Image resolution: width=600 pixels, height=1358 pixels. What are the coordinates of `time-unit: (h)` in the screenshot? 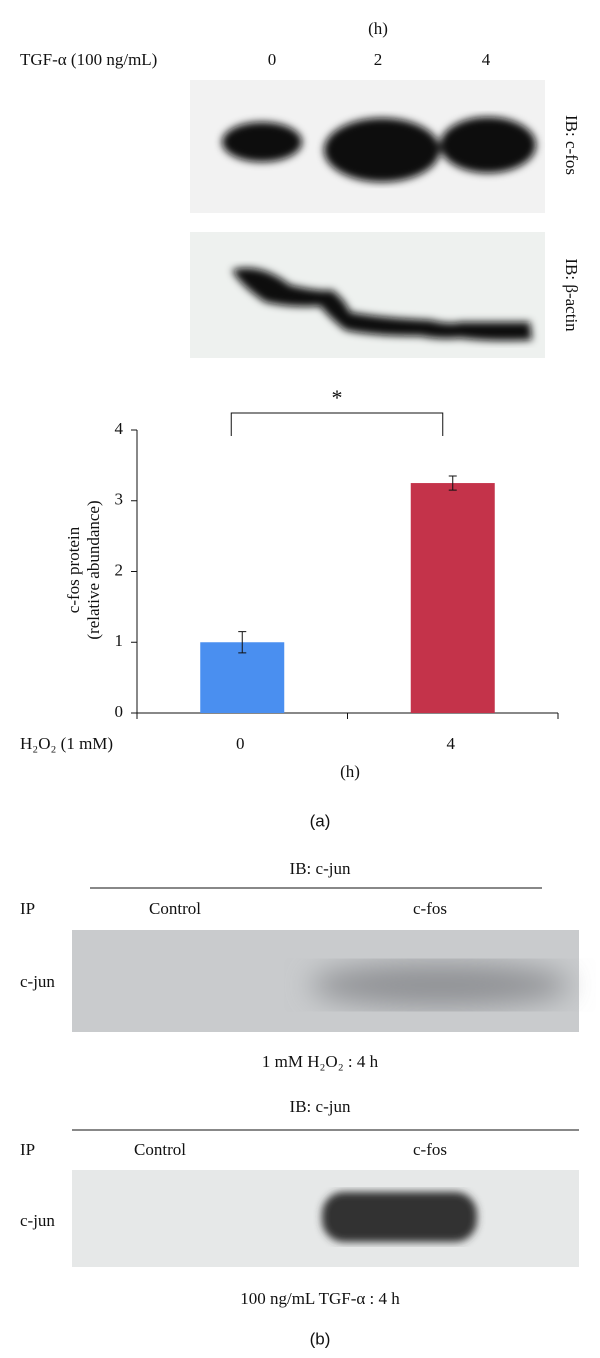 It's located at (378, 28).